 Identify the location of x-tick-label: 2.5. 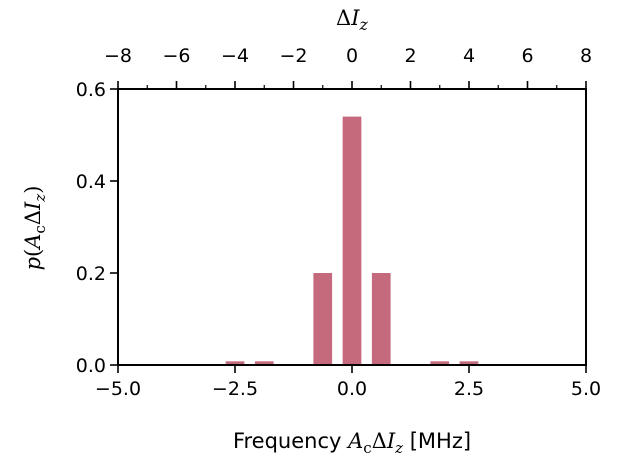
(469, 389).